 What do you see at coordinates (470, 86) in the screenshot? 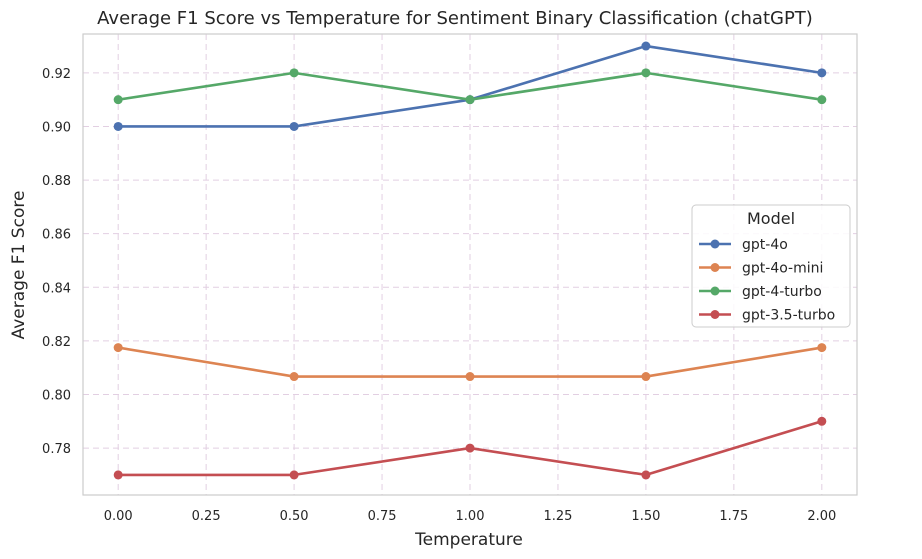
I see `series-gpt-4-turbo` at bounding box center [470, 86].